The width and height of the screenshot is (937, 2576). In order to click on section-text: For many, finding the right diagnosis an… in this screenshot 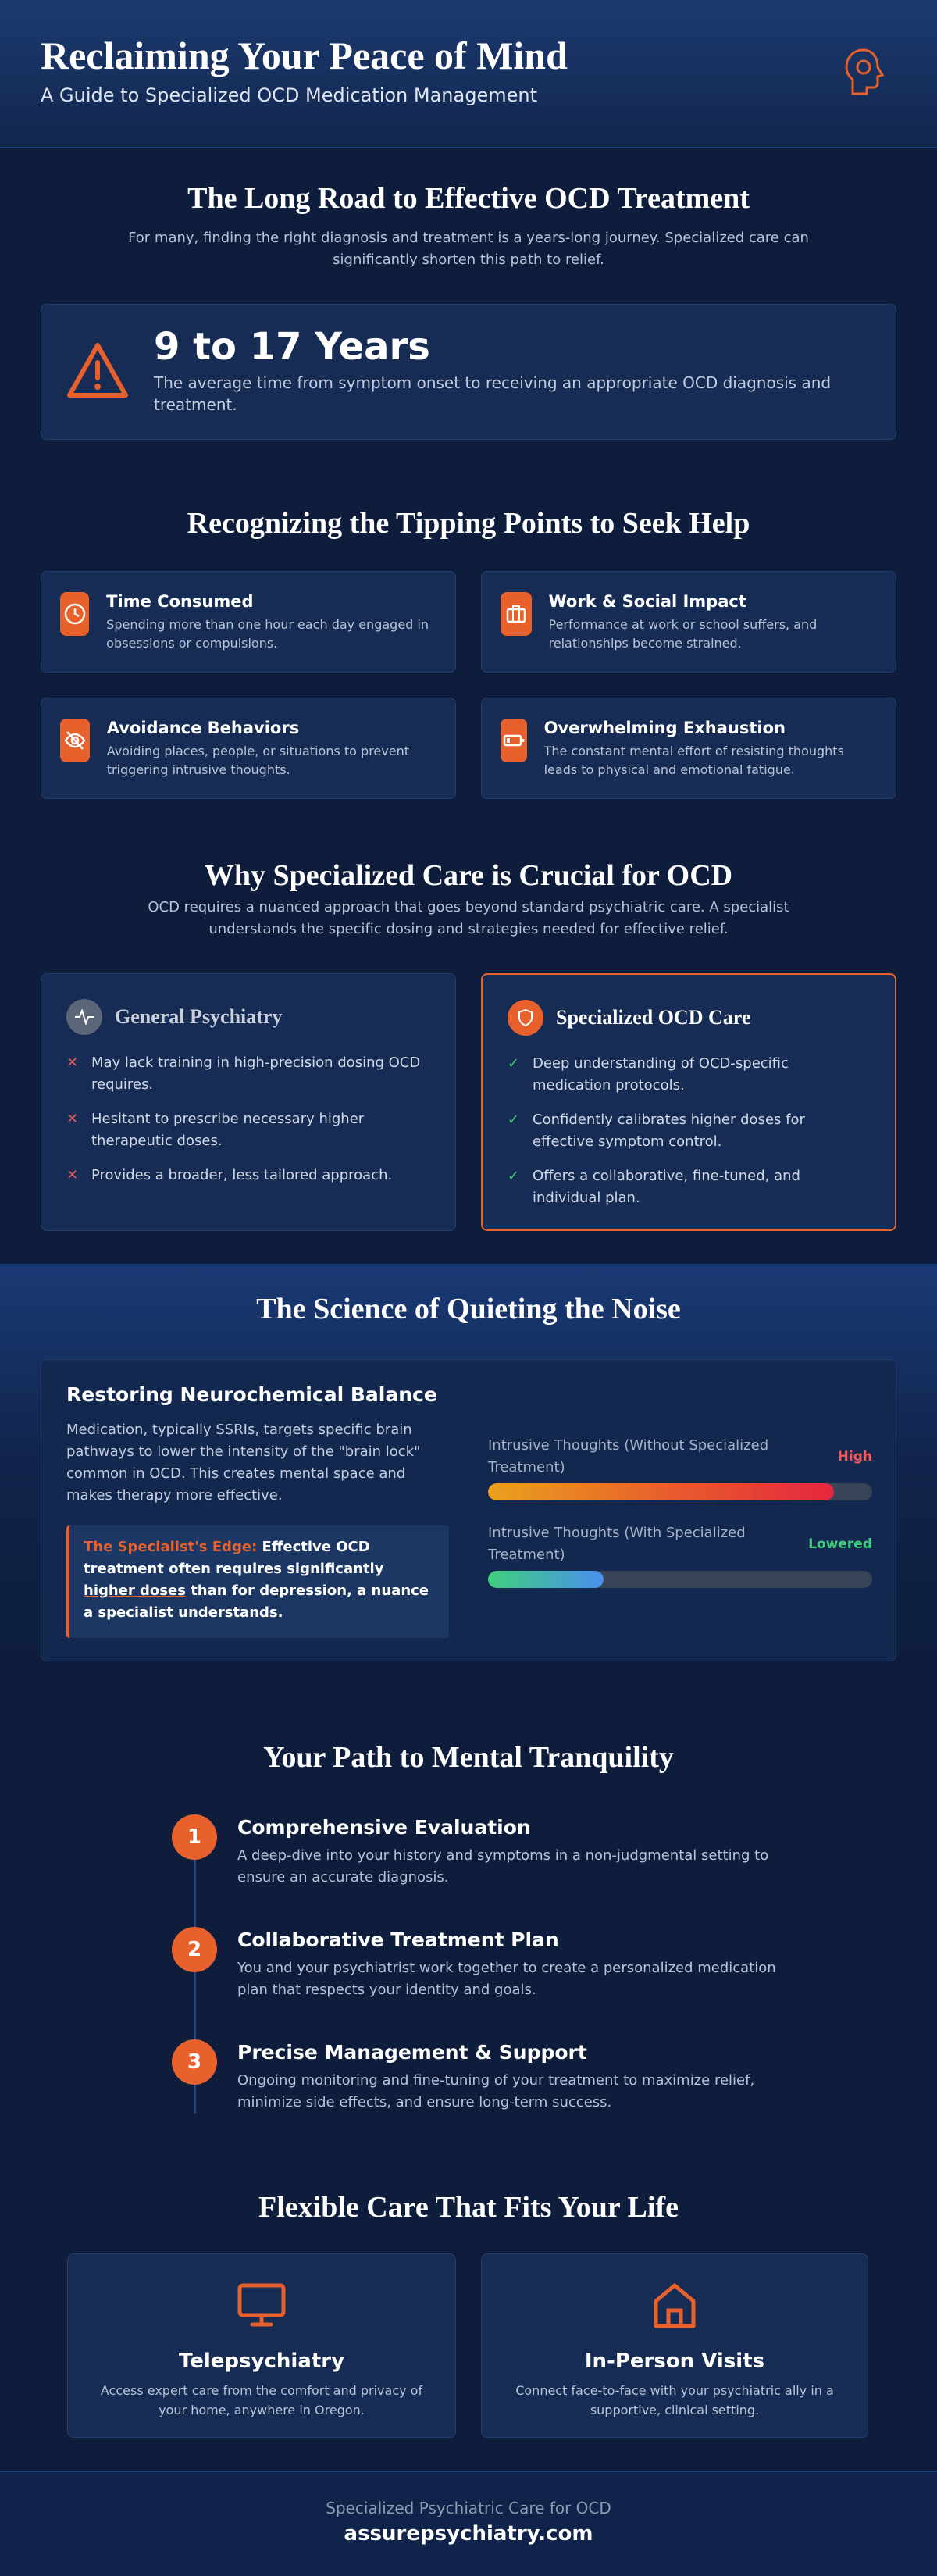, I will do `click(468, 249)`.